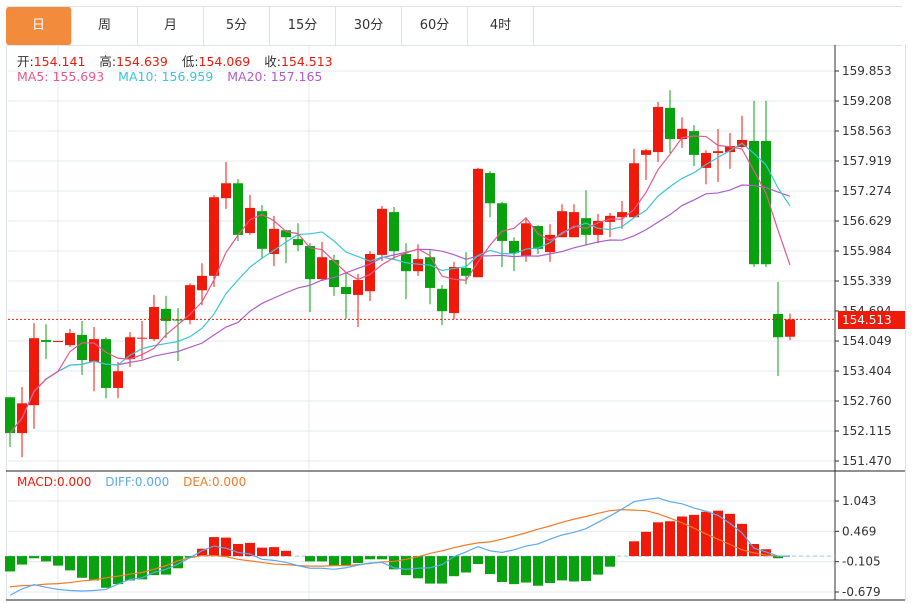 This screenshot has height=603, width=912. I want to click on macd-tick-label: -0.105, so click(861, 562).